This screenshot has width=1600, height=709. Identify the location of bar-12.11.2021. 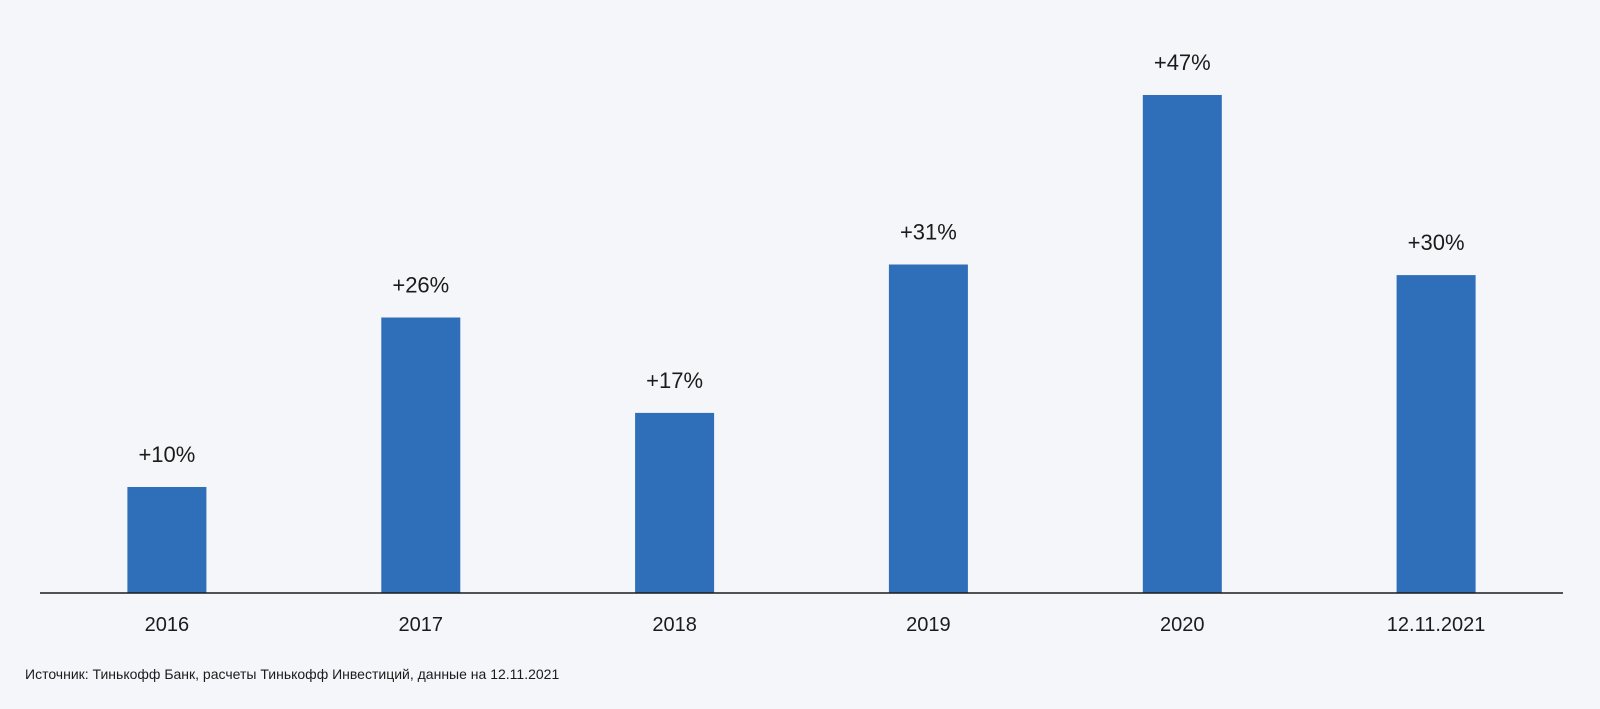
(1436, 434).